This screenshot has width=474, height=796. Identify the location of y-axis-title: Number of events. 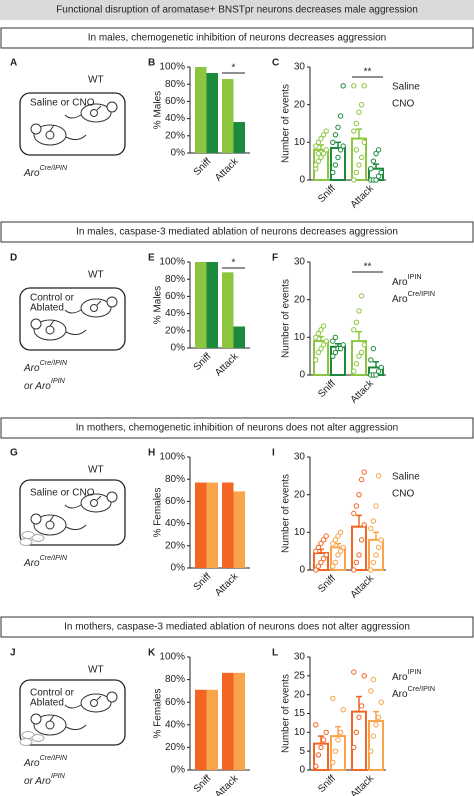
(286, 318).